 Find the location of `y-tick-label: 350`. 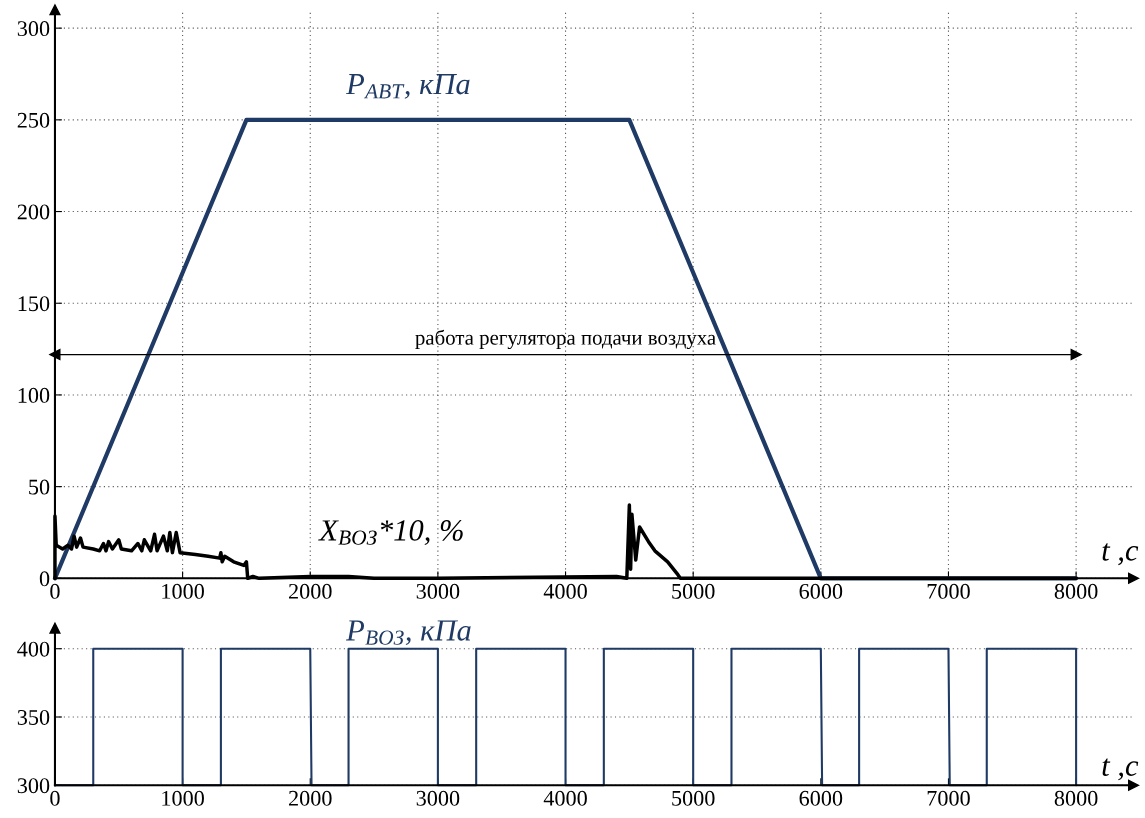

y-tick-label: 350 is located at coordinates (33, 717).